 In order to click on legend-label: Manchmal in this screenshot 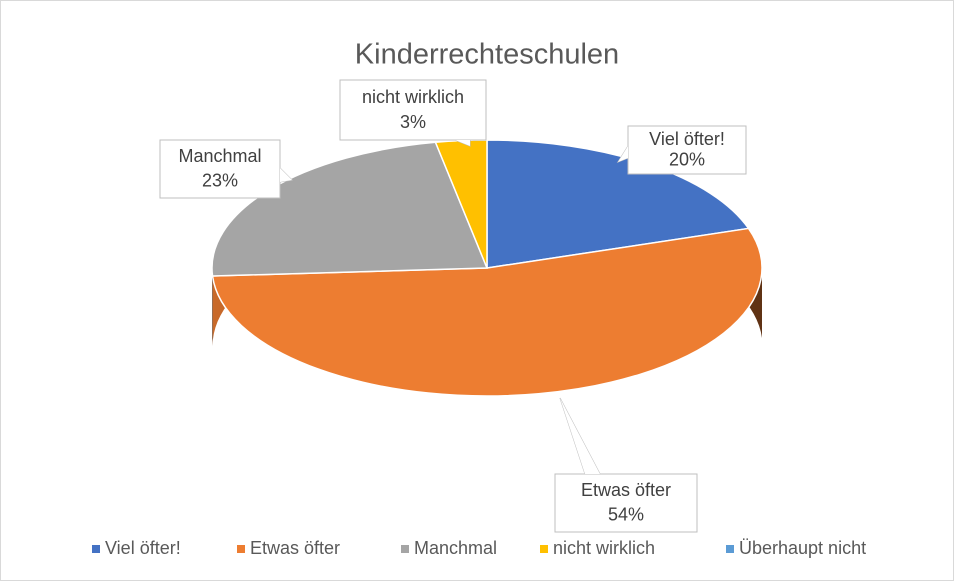, I will do `click(455, 548)`.